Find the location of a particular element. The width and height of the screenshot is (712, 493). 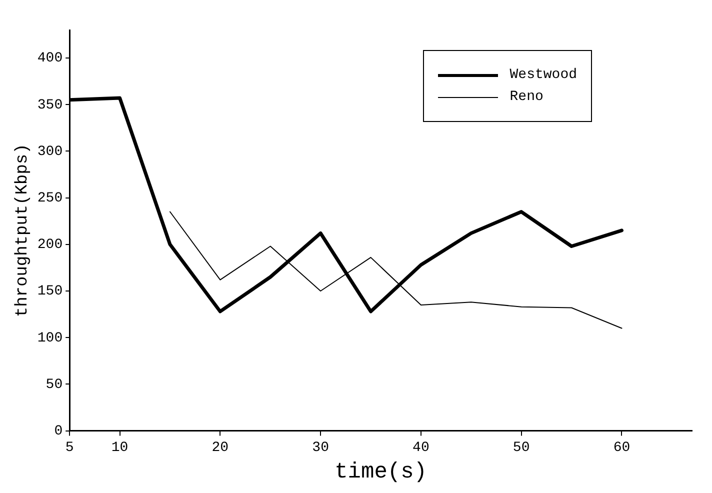

x-tick-label: 30 is located at coordinates (320, 448).